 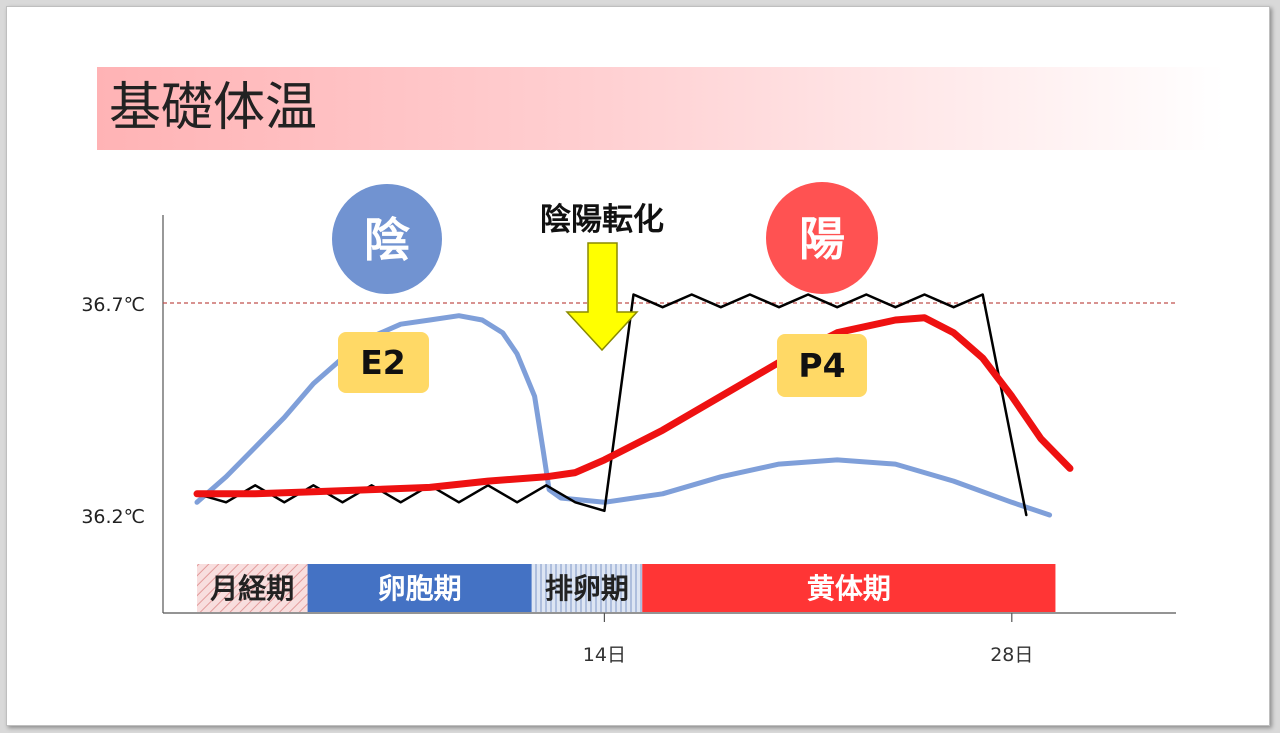 I want to click on phase-label-1: 卵胞期, so click(x=420, y=588).